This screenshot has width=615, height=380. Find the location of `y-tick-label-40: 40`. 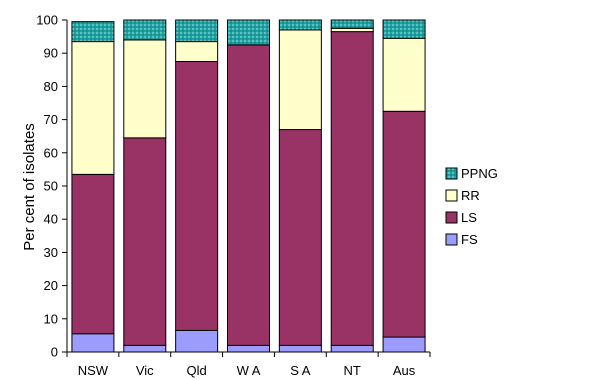

y-tick-label-40: 40 is located at coordinates (51, 219).